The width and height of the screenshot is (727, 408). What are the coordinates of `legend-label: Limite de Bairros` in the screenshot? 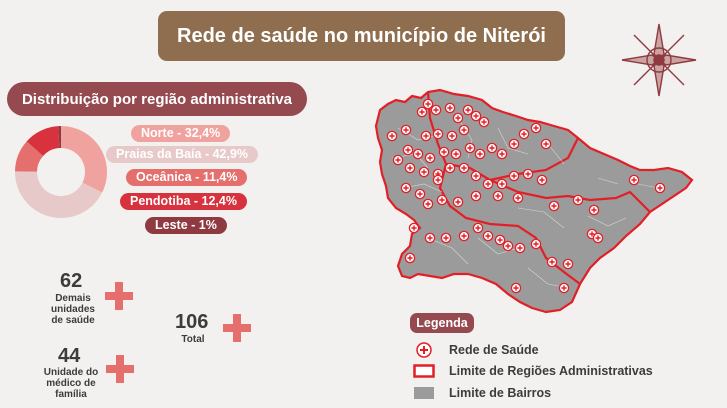 It's located at (500, 393).